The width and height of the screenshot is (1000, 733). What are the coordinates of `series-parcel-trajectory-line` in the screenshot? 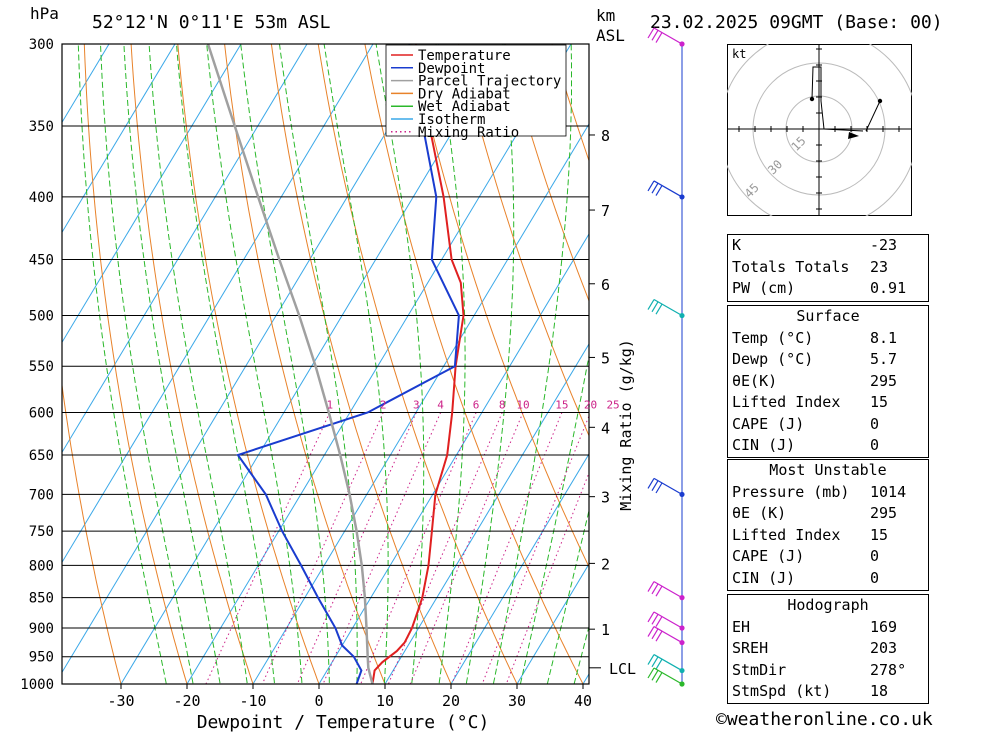 It's located at (290, 364).